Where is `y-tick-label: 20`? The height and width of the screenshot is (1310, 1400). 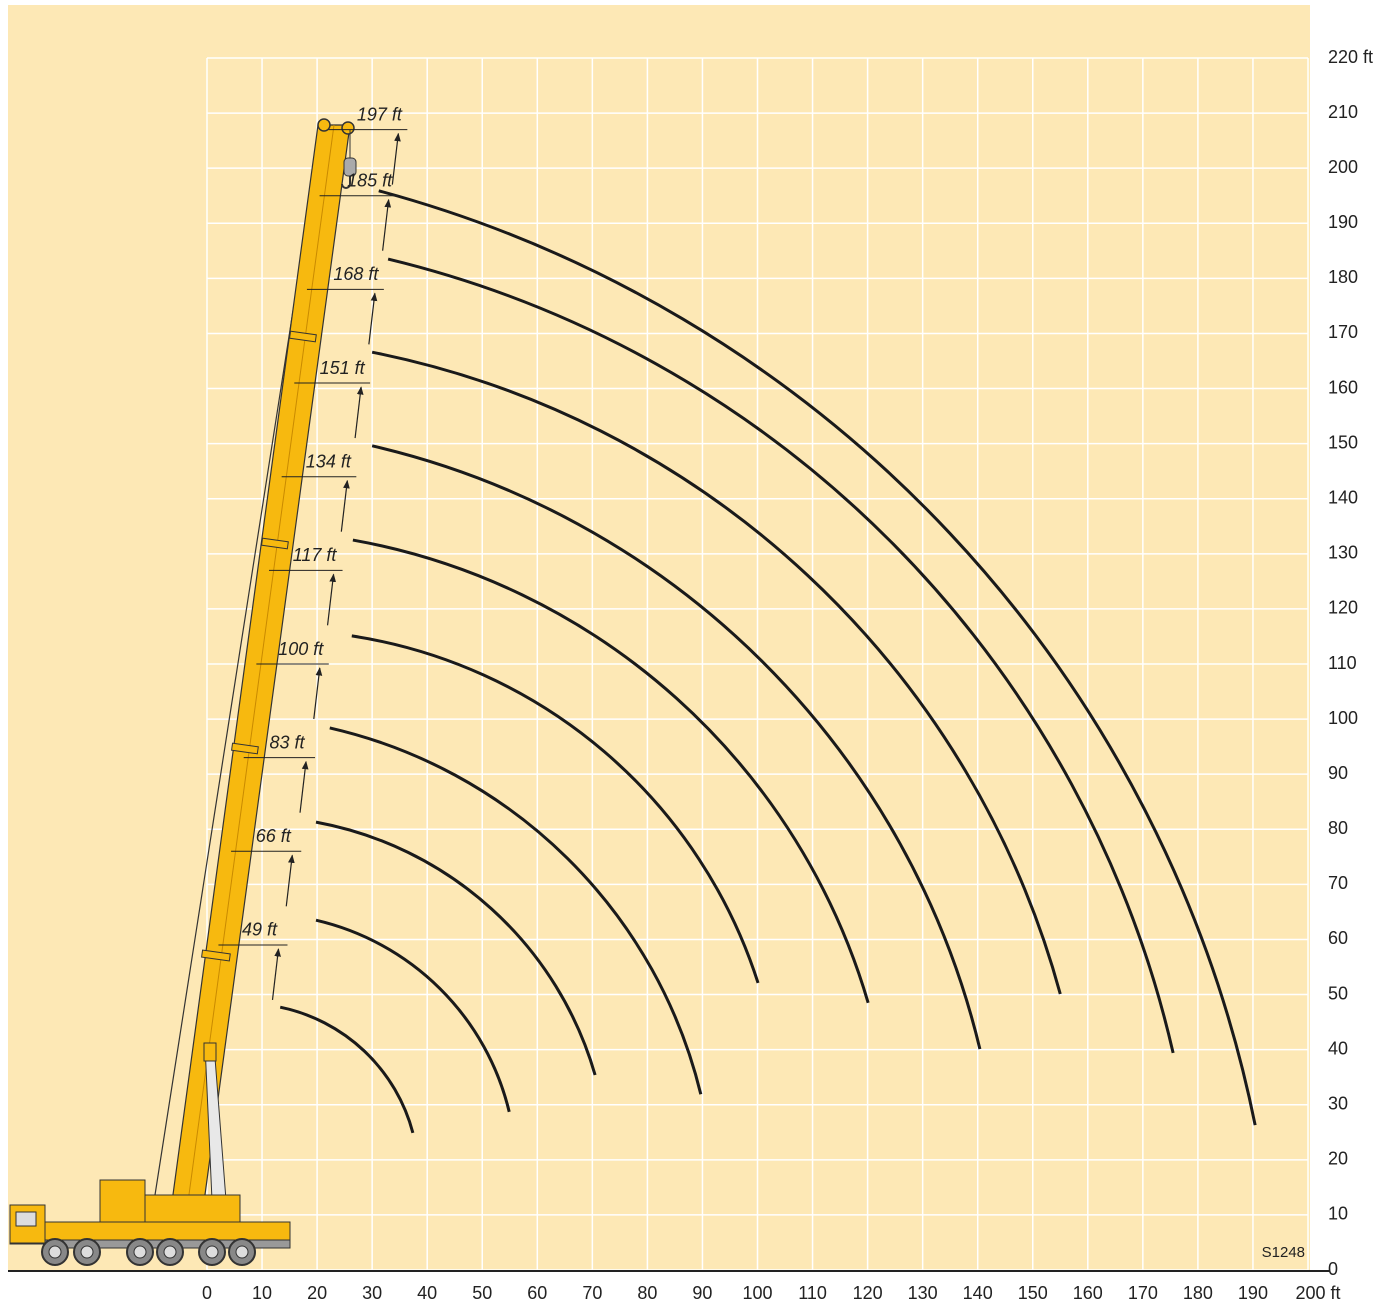
y-tick-label: 20 is located at coordinates (1338, 1159).